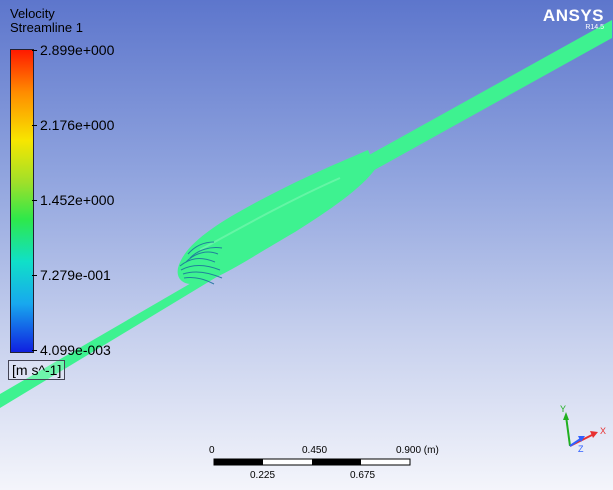 This screenshot has width=613, height=490. What do you see at coordinates (563, 409) in the screenshot?
I see `y-axis-label: Y` at bounding box center [563, 409].